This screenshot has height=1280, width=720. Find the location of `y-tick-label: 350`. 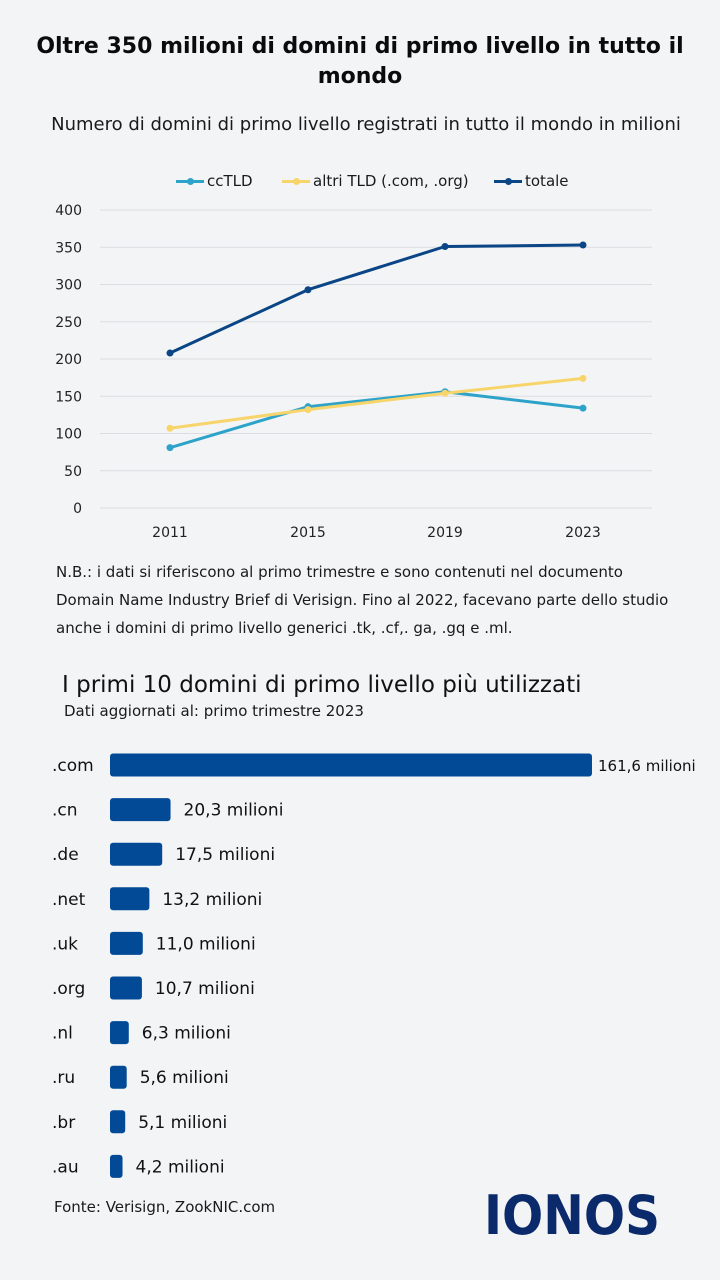

y-tick-label: 350 is located at coordinates (68, 248).